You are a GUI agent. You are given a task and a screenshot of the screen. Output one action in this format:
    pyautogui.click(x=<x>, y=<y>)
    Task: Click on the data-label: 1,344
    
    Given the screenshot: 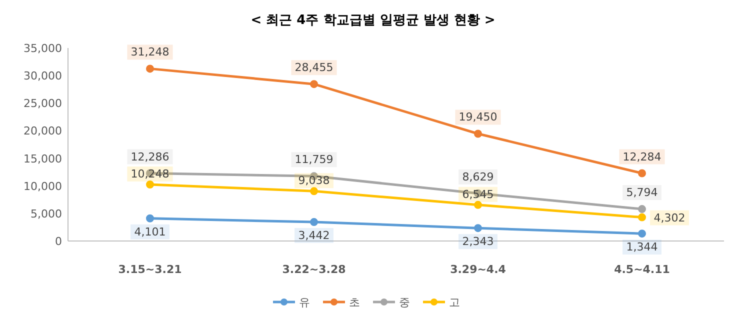 What is the action you would take?
    pyautogui.click(x=642, y=247)
    